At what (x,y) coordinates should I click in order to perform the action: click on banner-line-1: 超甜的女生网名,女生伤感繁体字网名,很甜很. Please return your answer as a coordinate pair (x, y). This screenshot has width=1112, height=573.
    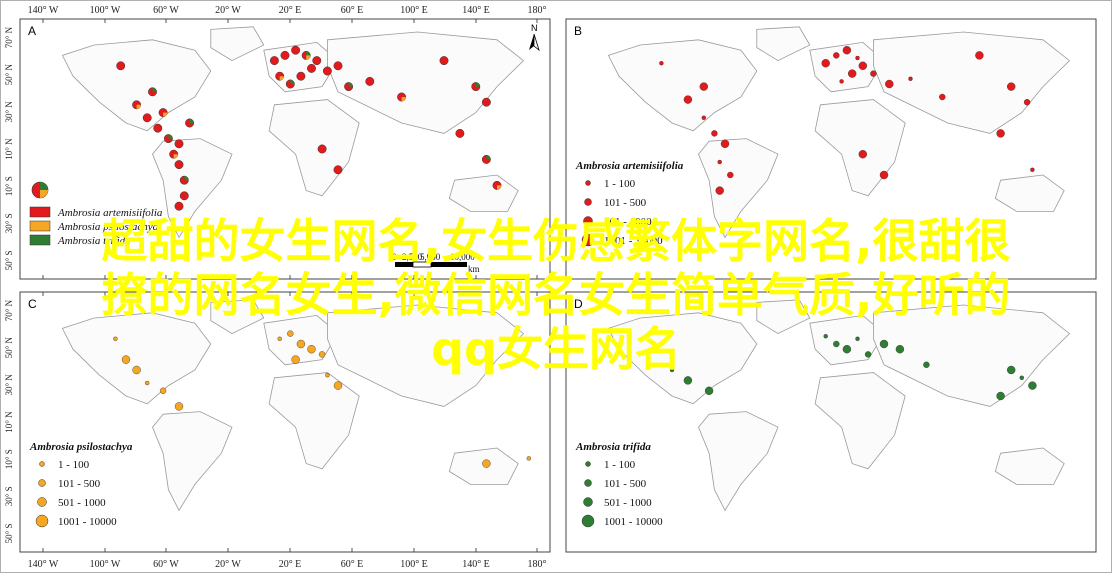
    Looking at the image, I should click on (556, 241).